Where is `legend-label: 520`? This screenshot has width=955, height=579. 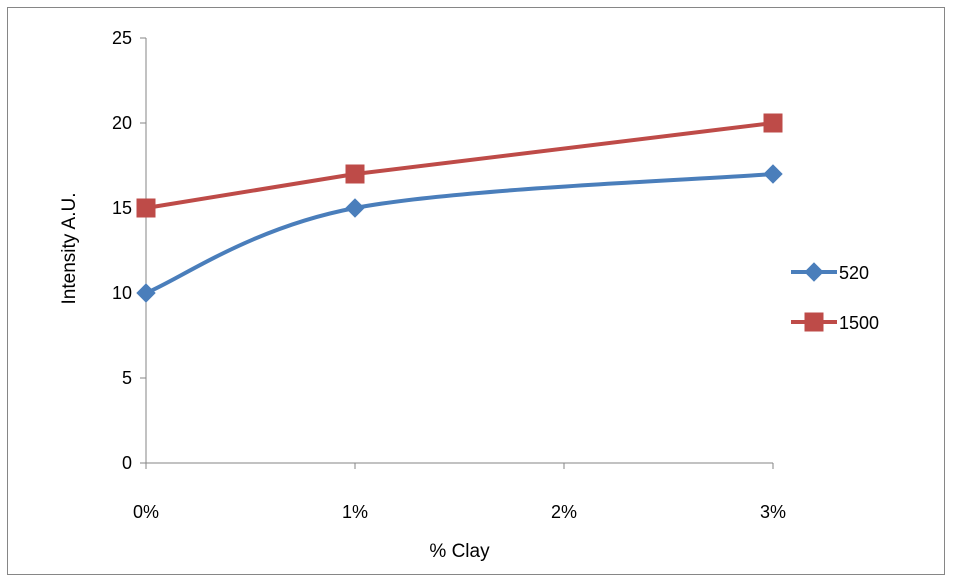
legend-label: 520 is located at coordinates (854, 273).